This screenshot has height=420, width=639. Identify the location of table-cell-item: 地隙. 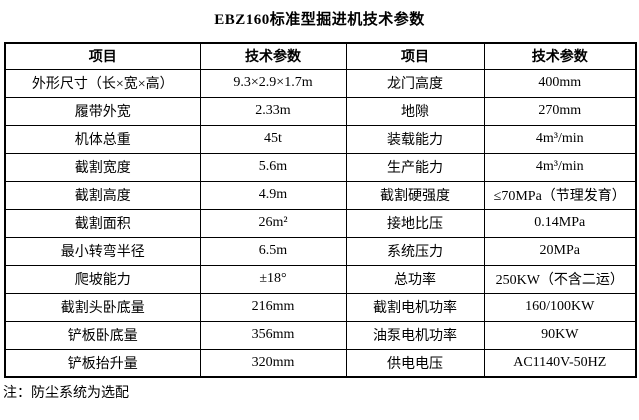
(415, 111).